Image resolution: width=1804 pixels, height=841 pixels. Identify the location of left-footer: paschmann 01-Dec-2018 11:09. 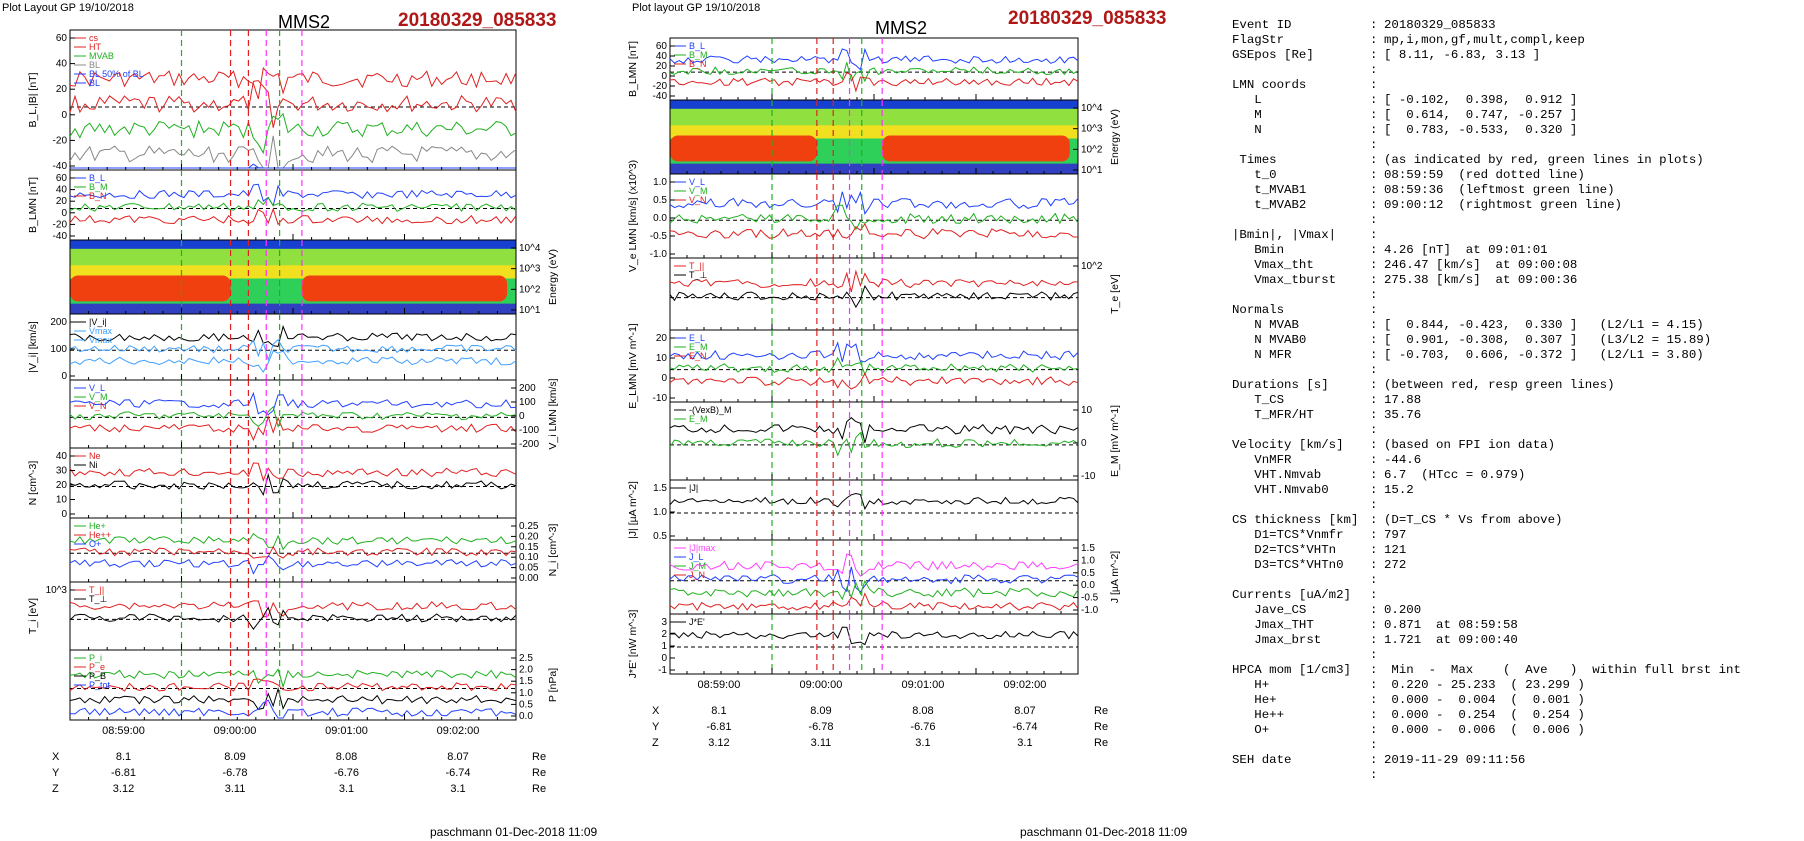
(514, 832).